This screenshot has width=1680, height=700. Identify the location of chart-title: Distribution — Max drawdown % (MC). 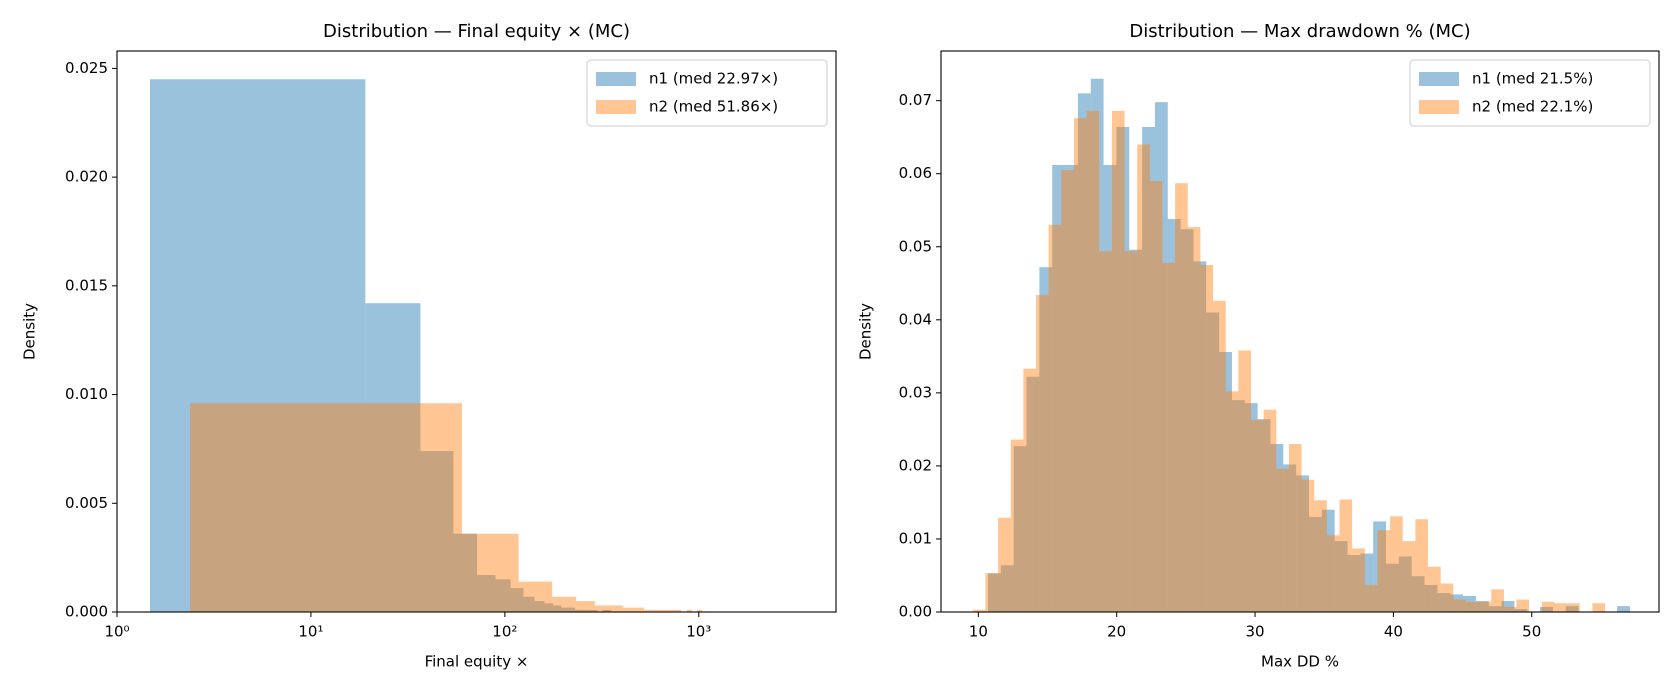
(1299, 31).